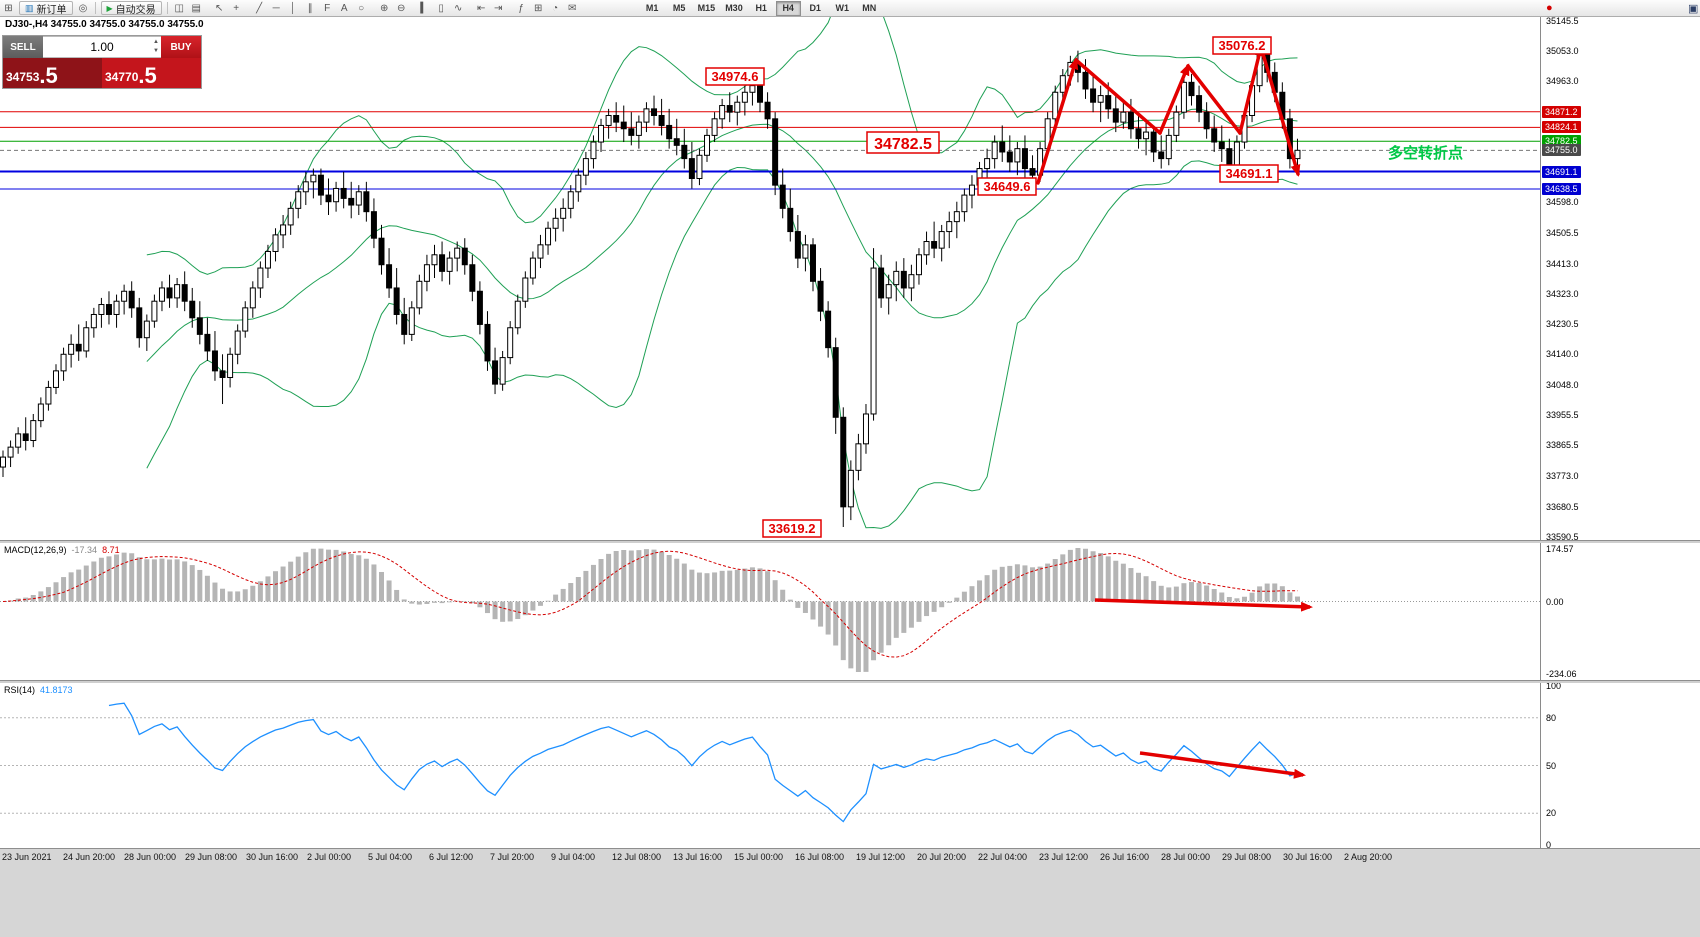  I want to click on horizontal-line-icon: ─, so click(276, 8).